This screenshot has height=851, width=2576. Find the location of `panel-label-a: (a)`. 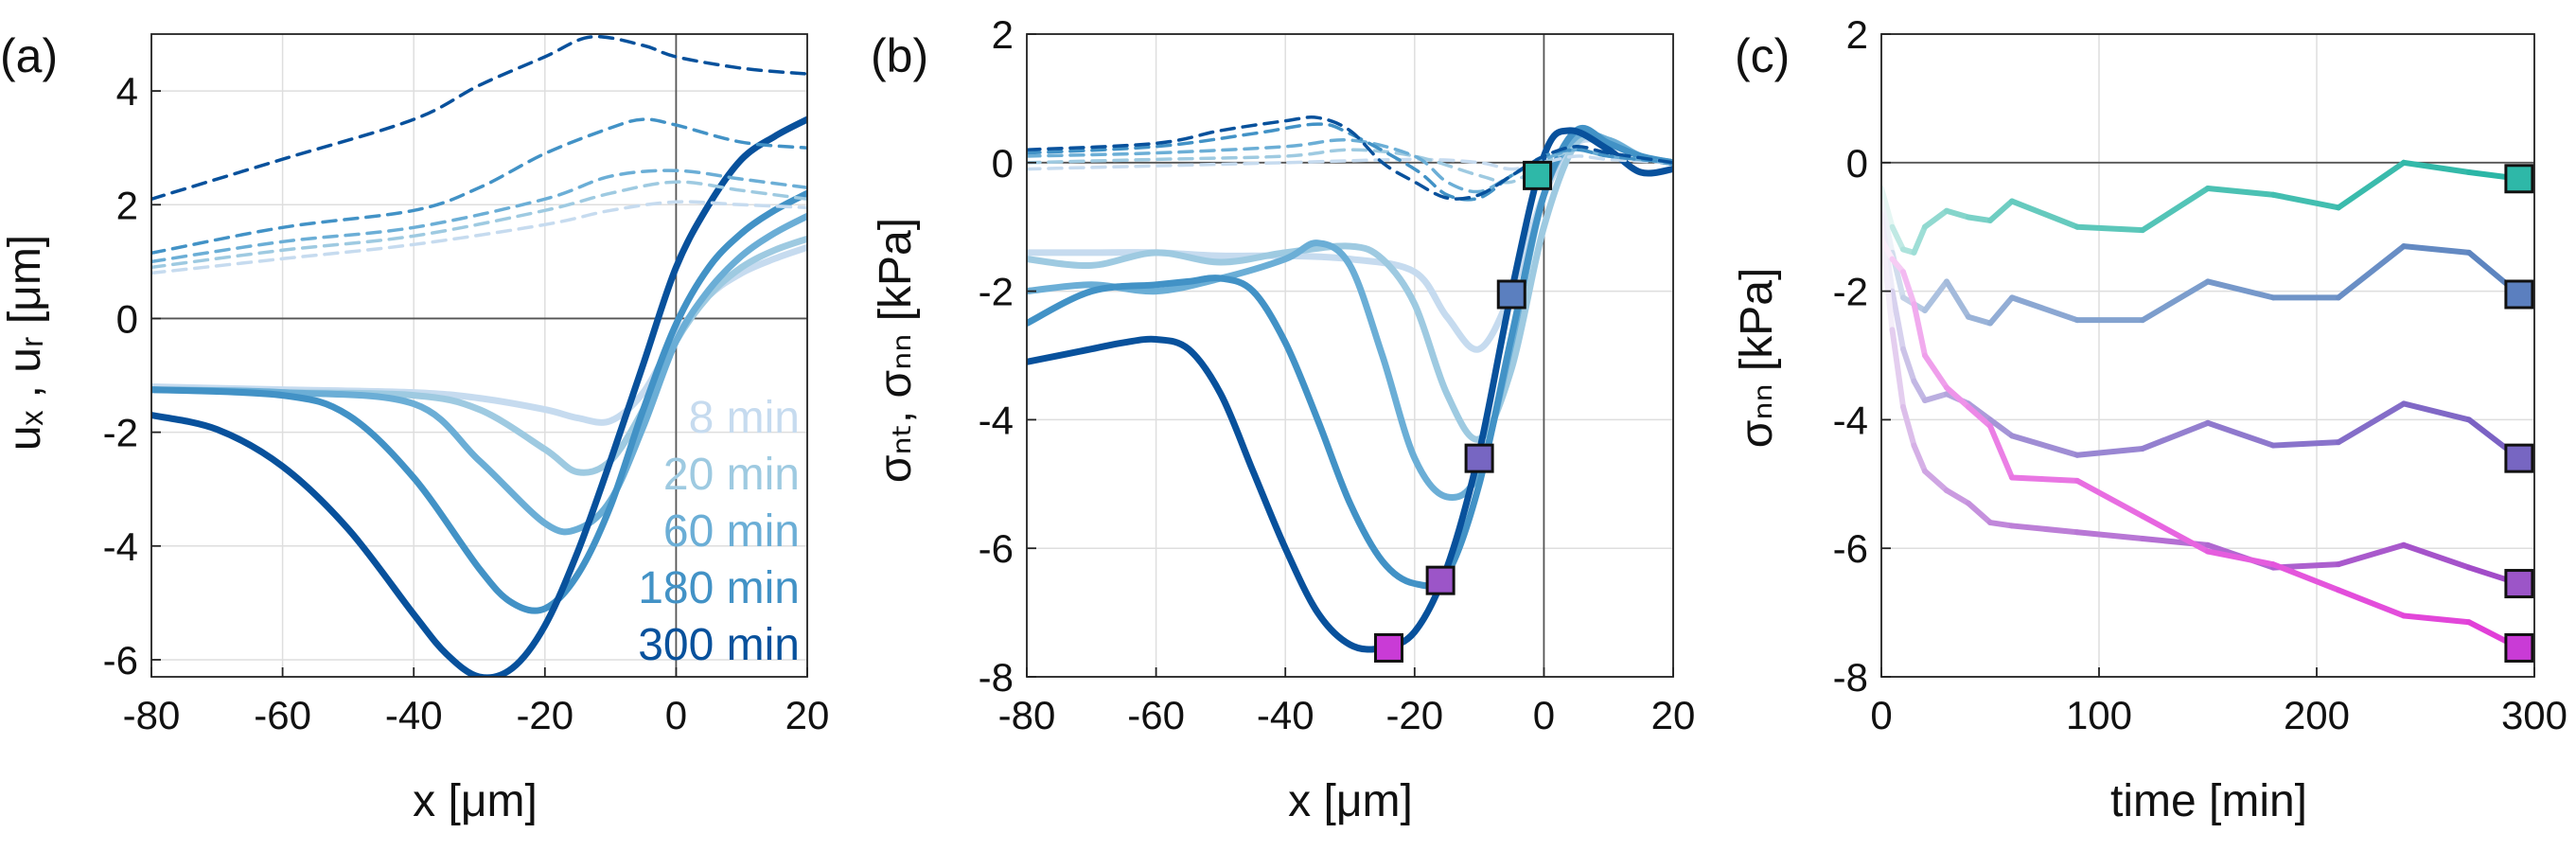

panel-label-a: (a) is located at coordinates (29, 55).